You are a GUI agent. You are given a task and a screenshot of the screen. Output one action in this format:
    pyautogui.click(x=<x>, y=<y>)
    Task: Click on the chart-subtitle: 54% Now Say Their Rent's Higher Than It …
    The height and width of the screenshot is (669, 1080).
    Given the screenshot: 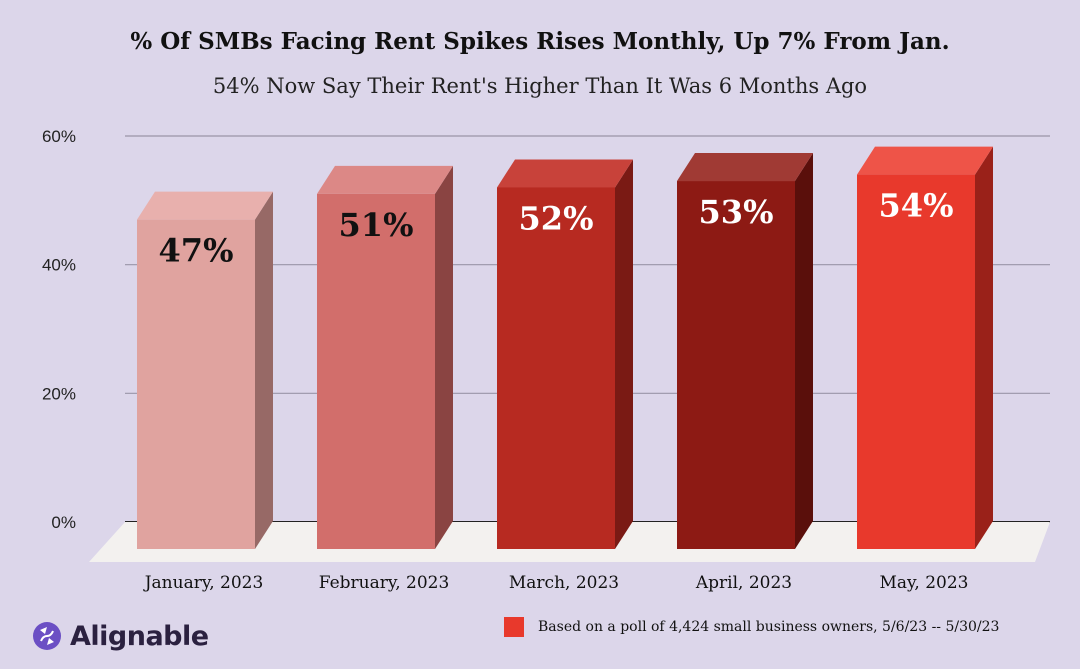 What is the action you would take?
    pyautogui.click(x=540, y=86)
    